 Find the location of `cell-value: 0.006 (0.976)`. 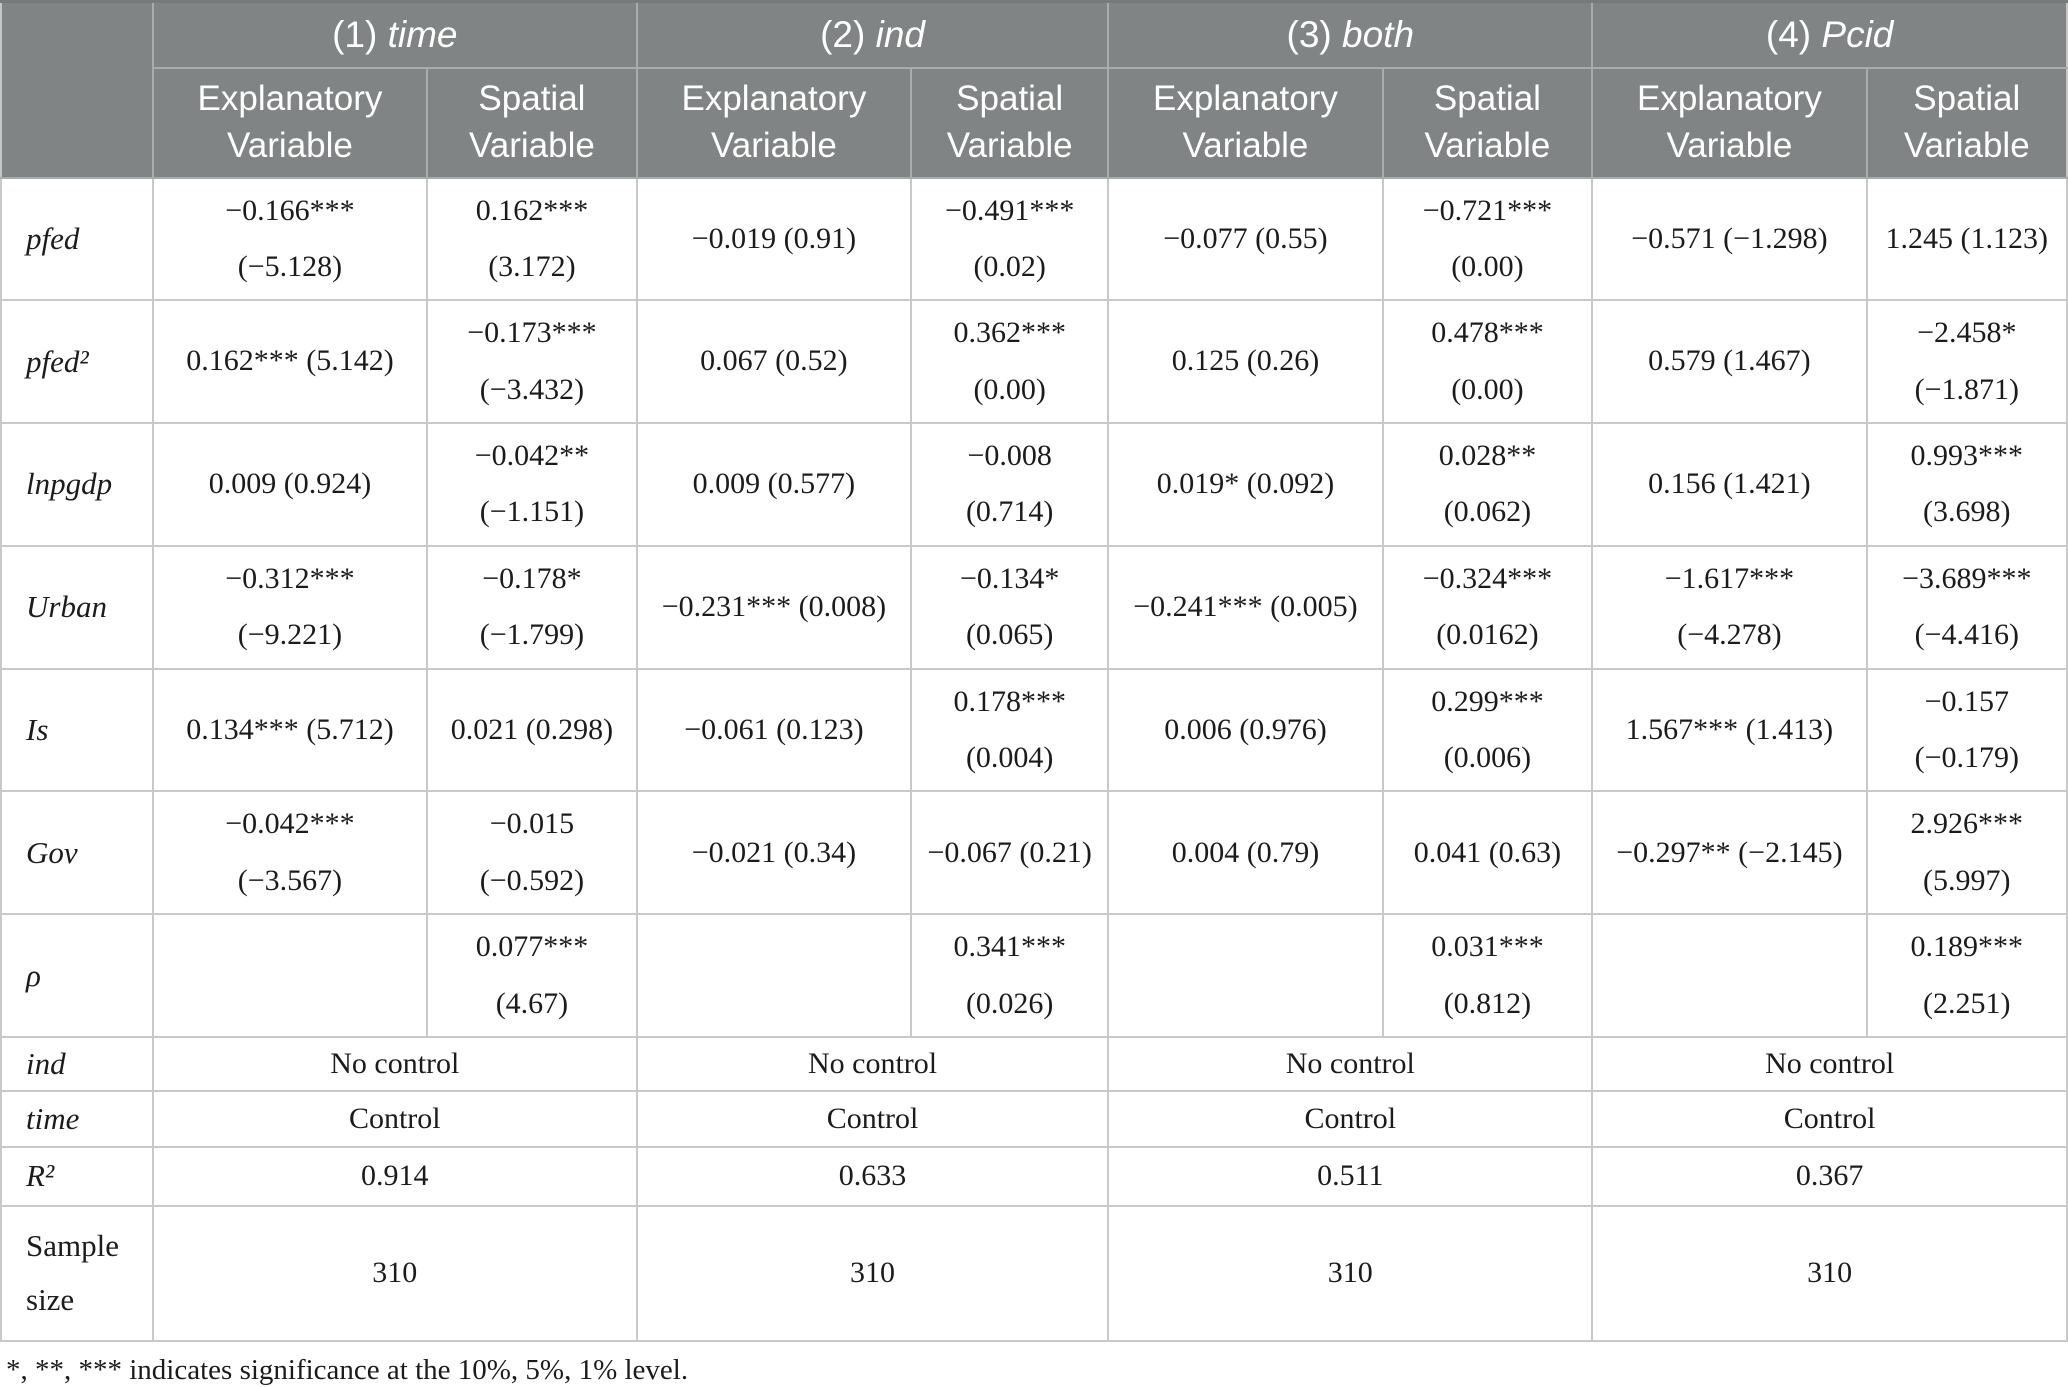

cell-value: 0.006 (0.976) is located at coordinates (1245, 729).